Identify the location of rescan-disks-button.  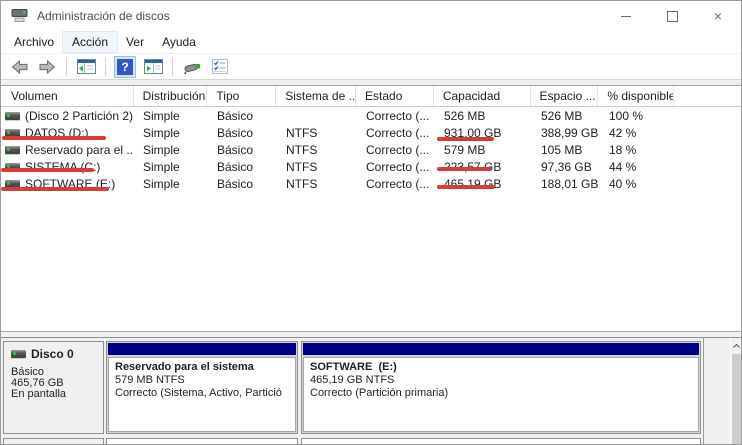
(192, 67).